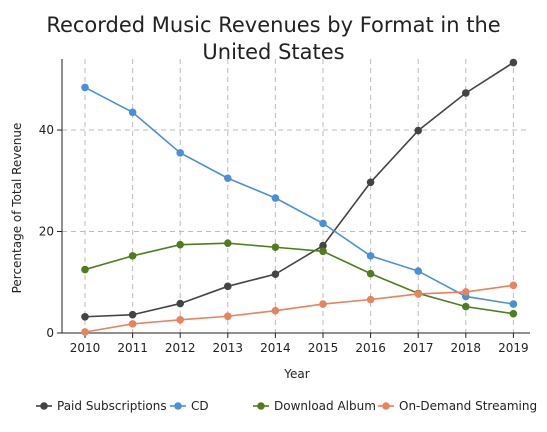 The image size is (547, 432). What do you see at coordinates (370, 348) in the screenshot?
I see `x-tick-label: 2016` at bounding box center [370, 348].